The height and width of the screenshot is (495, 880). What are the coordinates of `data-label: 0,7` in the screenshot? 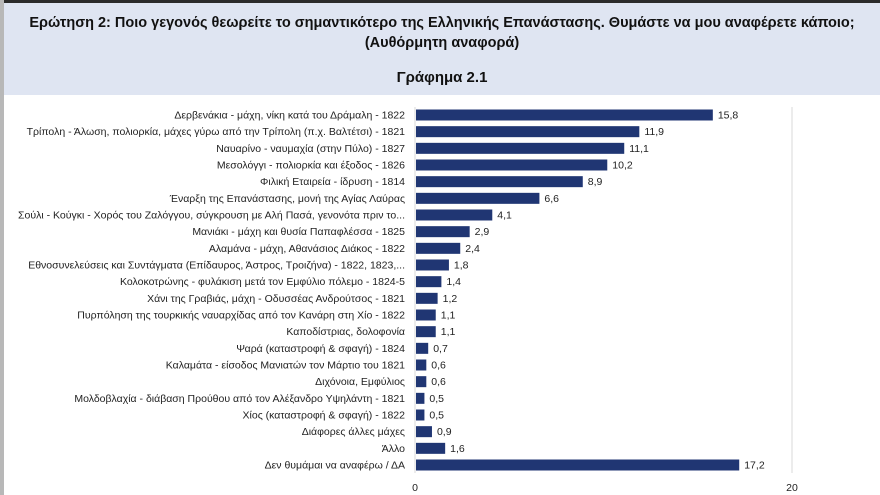 It's located at (440, 349).